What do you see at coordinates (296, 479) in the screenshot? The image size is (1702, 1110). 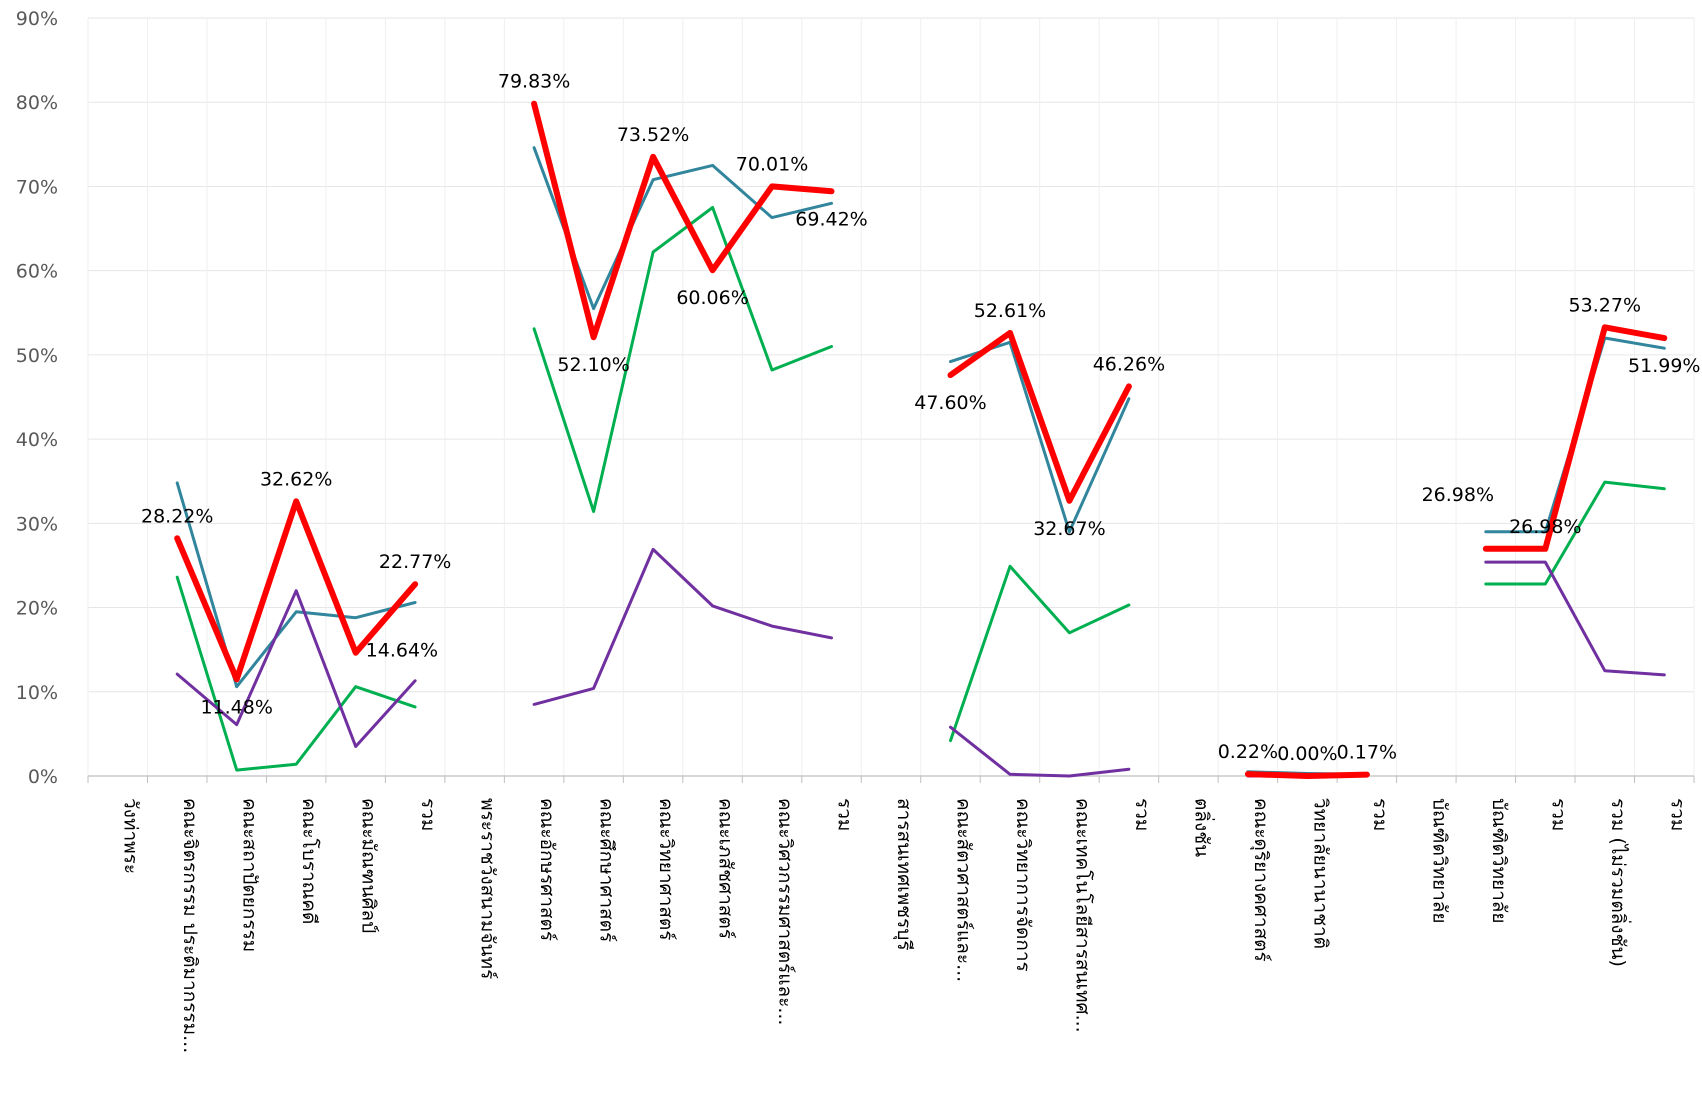 I see `data-label: 32.62%` at bounding box center [296, 479].